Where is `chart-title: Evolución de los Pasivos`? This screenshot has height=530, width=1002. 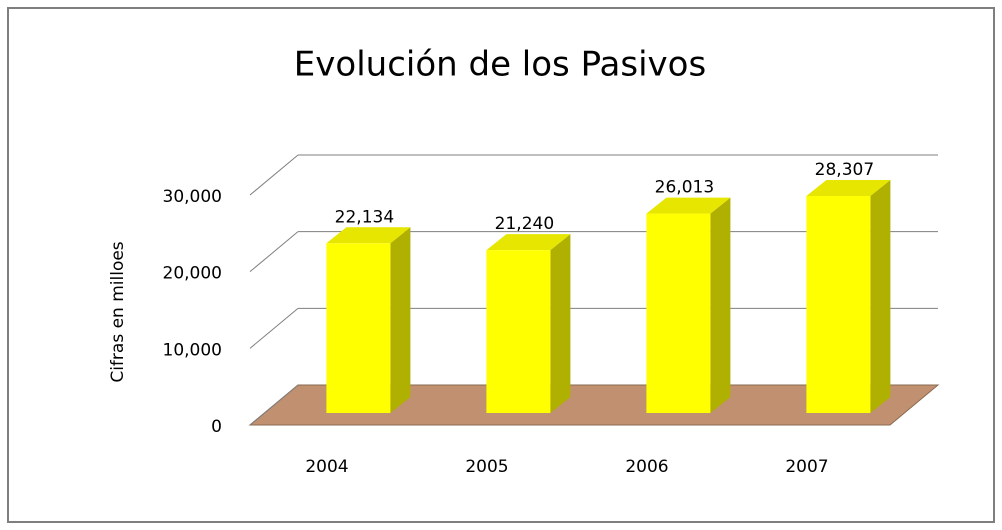 chart-title: Evolución de los Pasivos is located at coordinates (500, 65).